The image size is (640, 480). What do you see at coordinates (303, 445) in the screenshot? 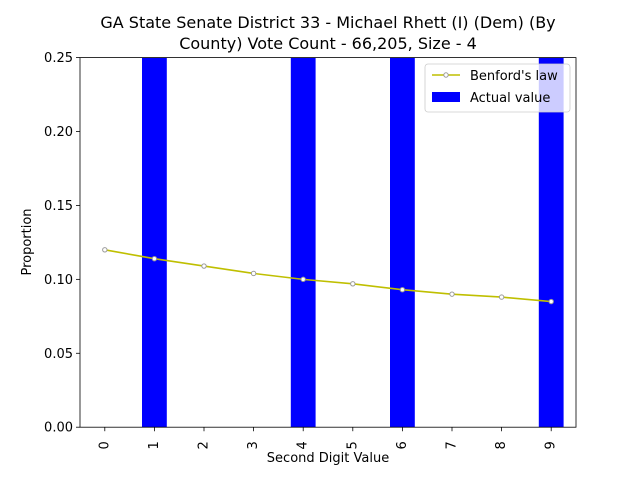
I see `x-tick-label-4: 4` at bounding box center [303, 445].